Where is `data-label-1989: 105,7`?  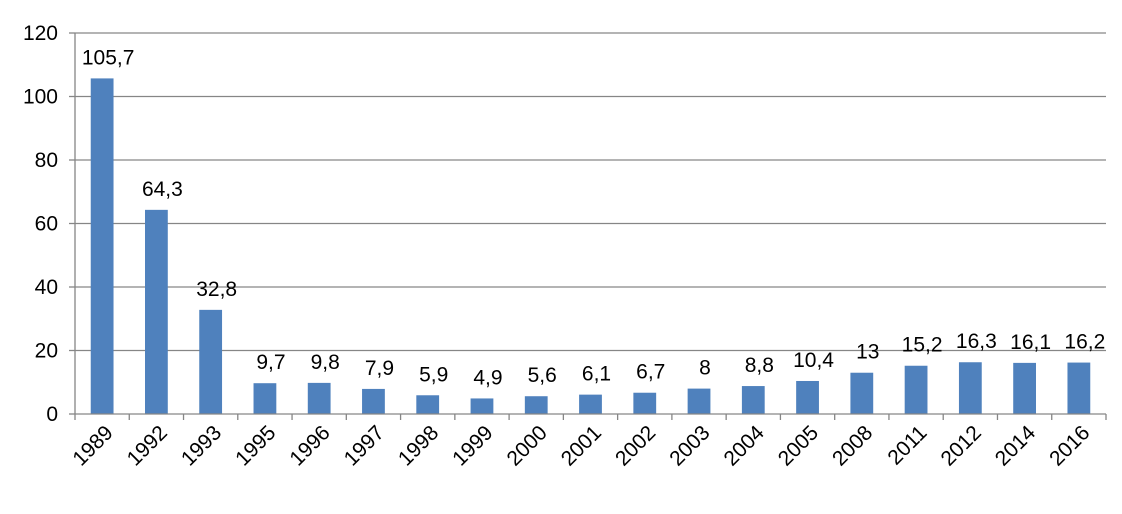
data-label-1989: 105,7 is located at coordinates (108, 57).